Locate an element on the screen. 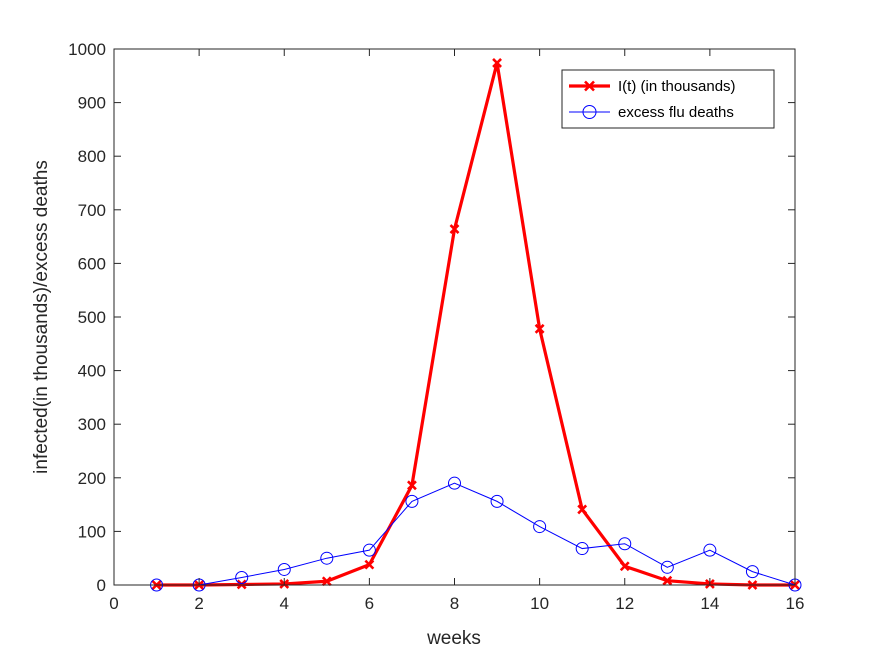  y-tick-label: 500 is located at coordinates (92, 317).